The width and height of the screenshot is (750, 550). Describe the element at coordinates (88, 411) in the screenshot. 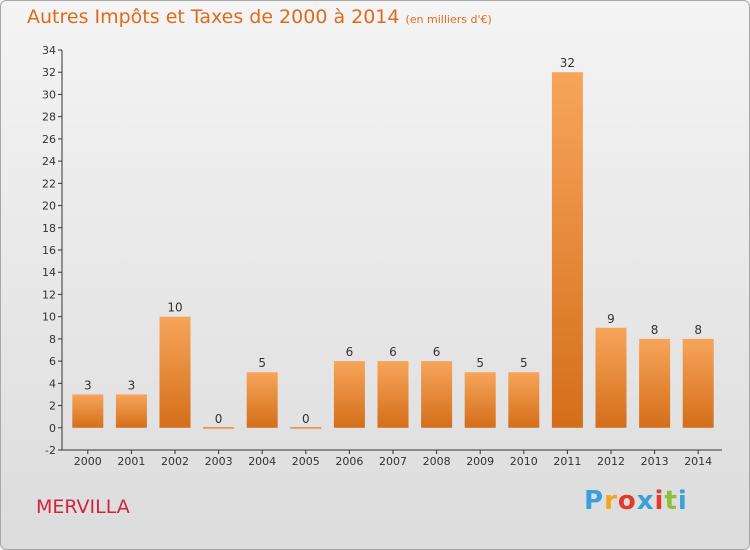

I see `bar-2000` at that location.